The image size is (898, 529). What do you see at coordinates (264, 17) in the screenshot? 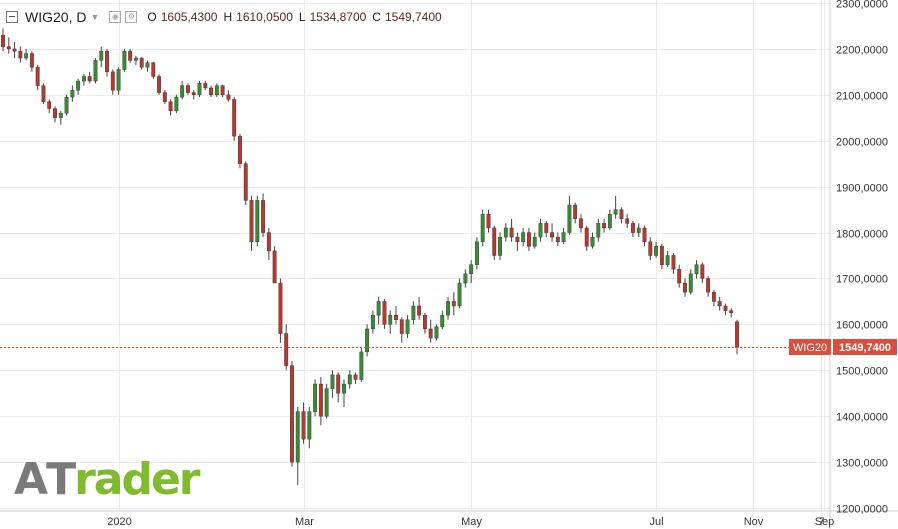
I see `high-value: 1610,0500` at bounding box center [264, 17].